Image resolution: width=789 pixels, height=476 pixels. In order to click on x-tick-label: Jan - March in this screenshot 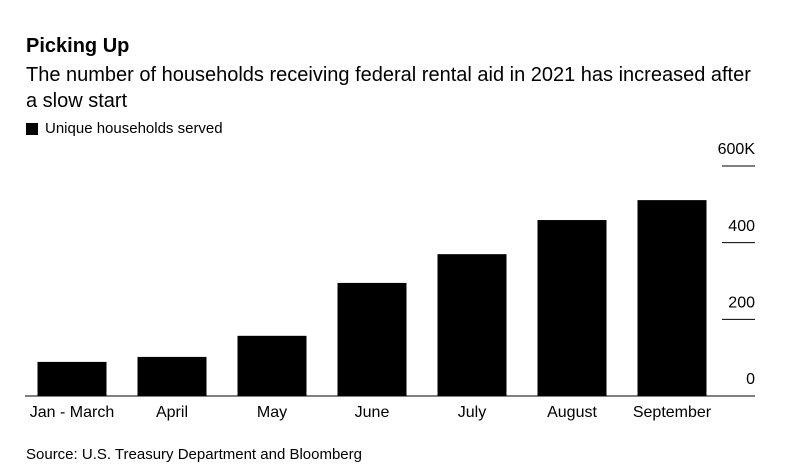, I will do `click(72, 412)`.